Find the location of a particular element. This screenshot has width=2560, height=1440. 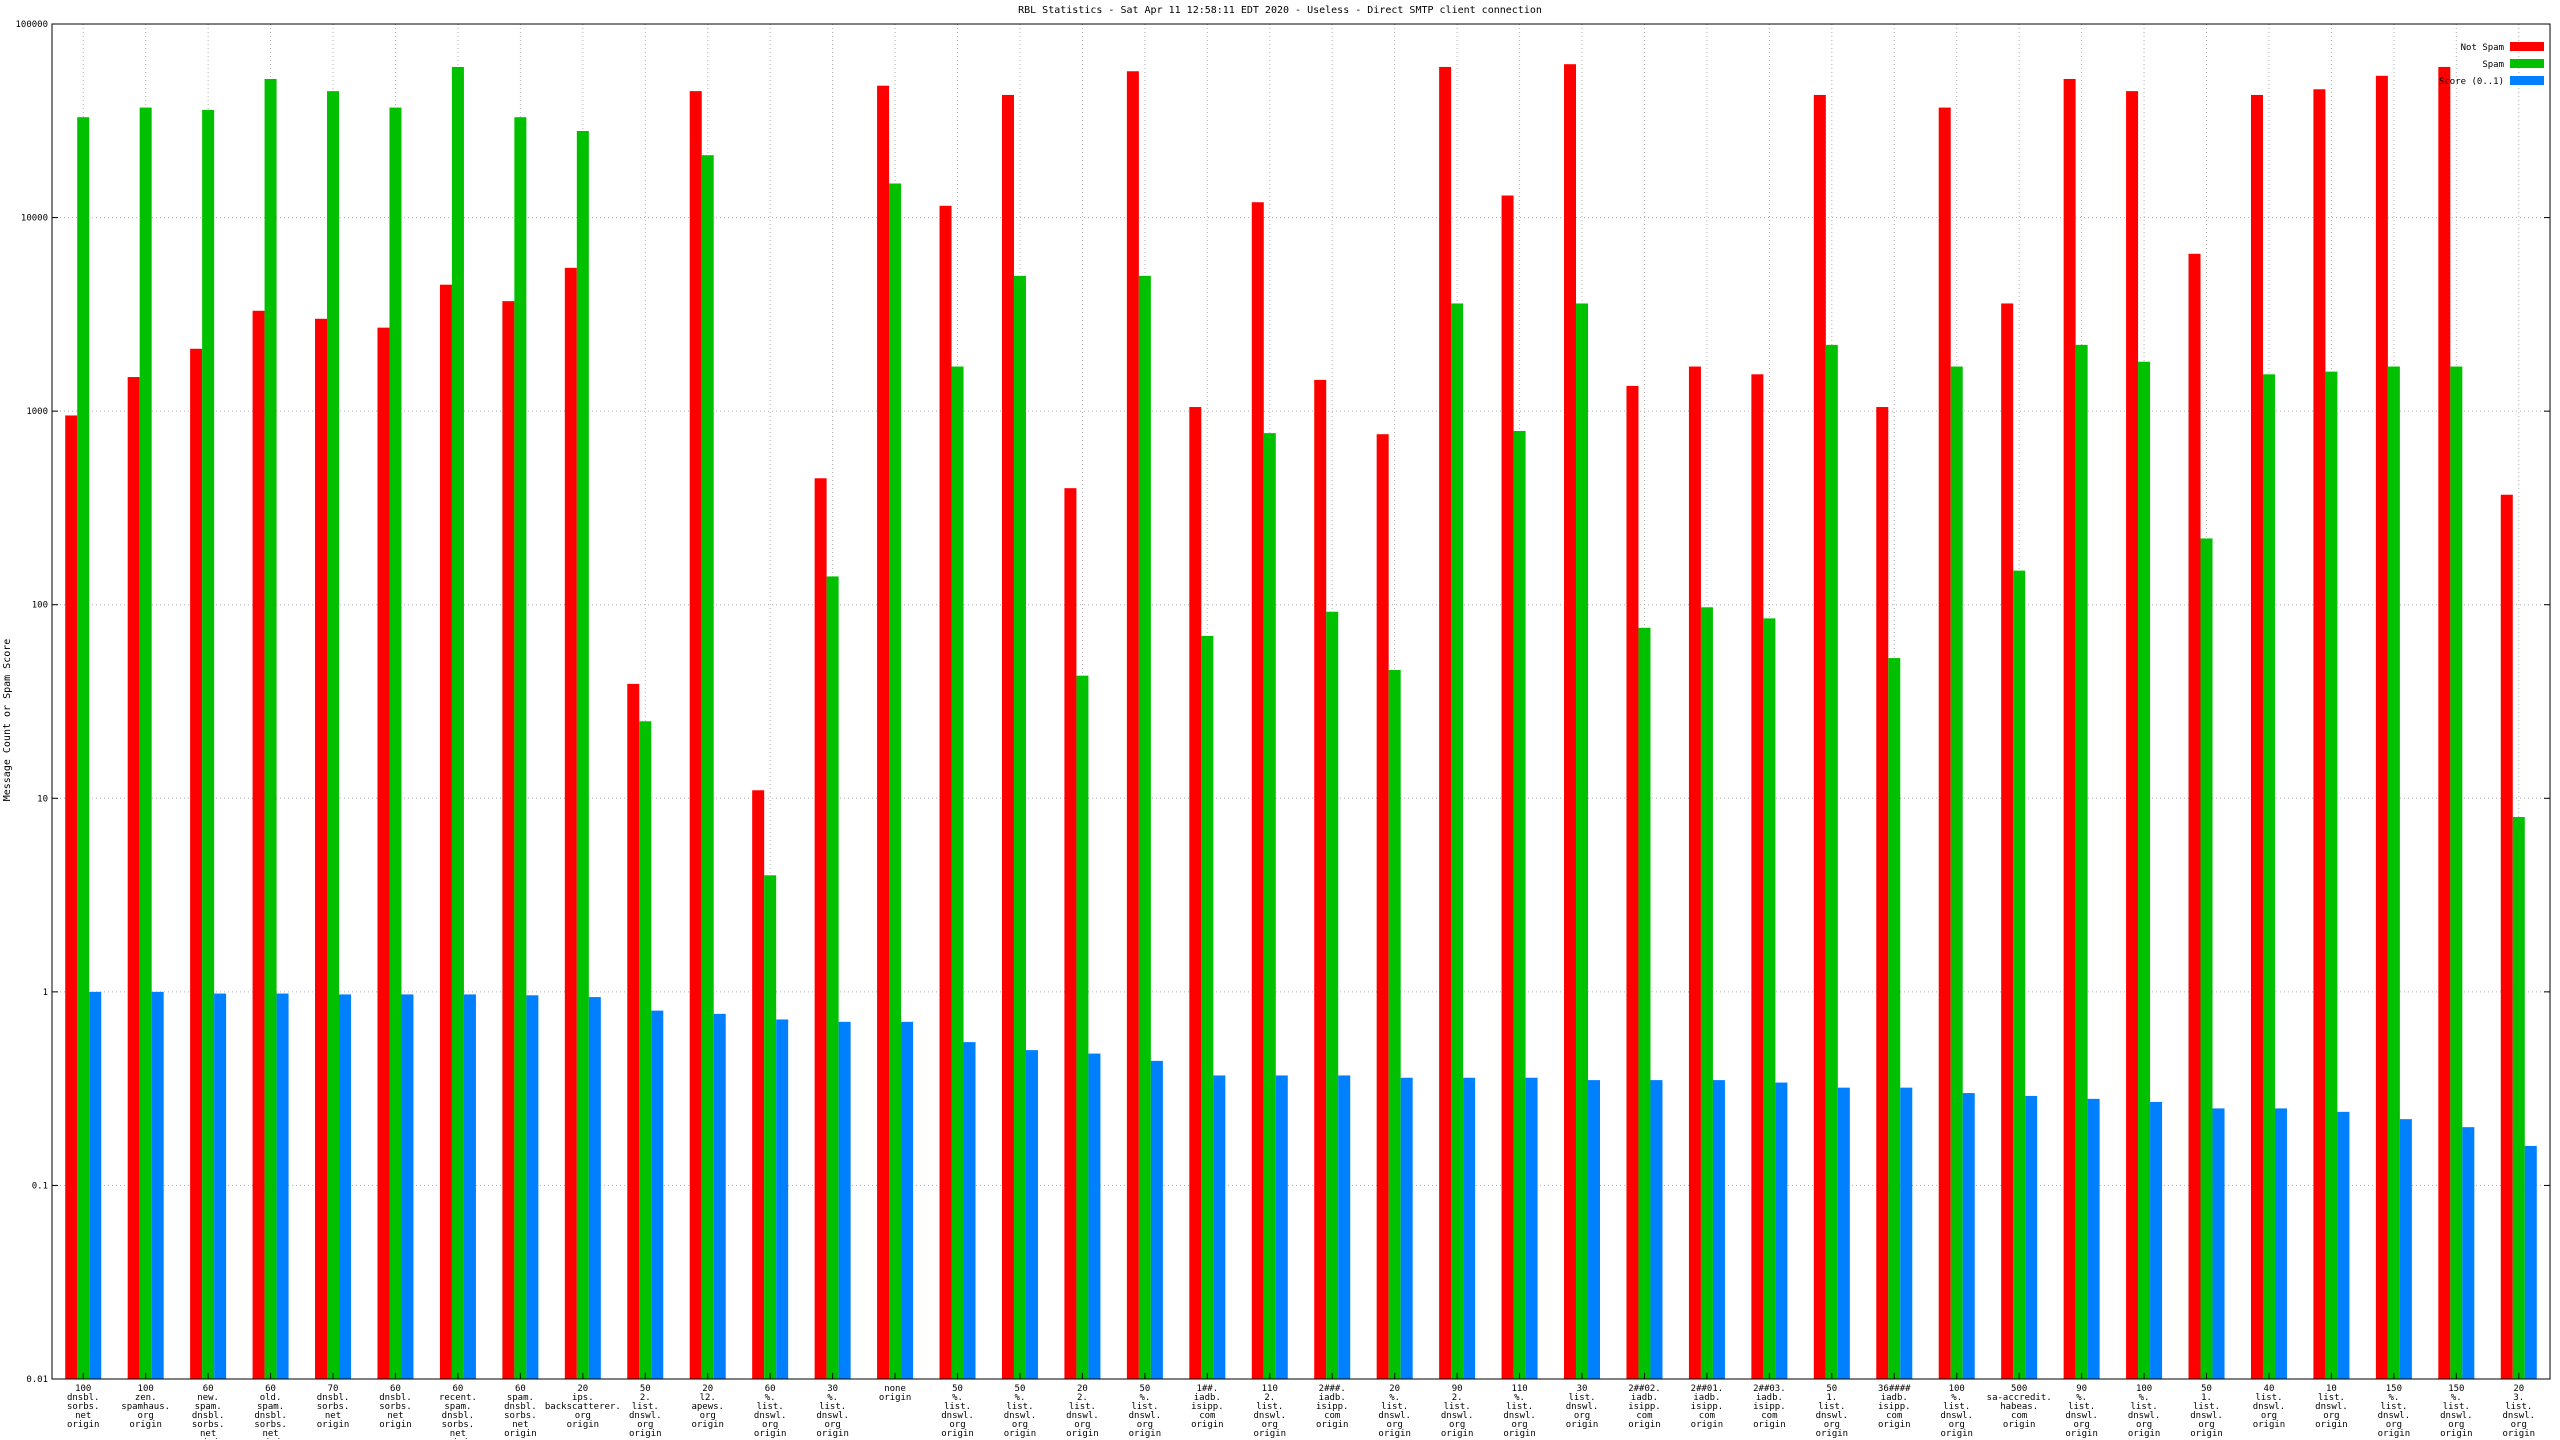

x-category-label: 60 dnsbl. sorbs. net origin is located at coordinates (395, 1407).